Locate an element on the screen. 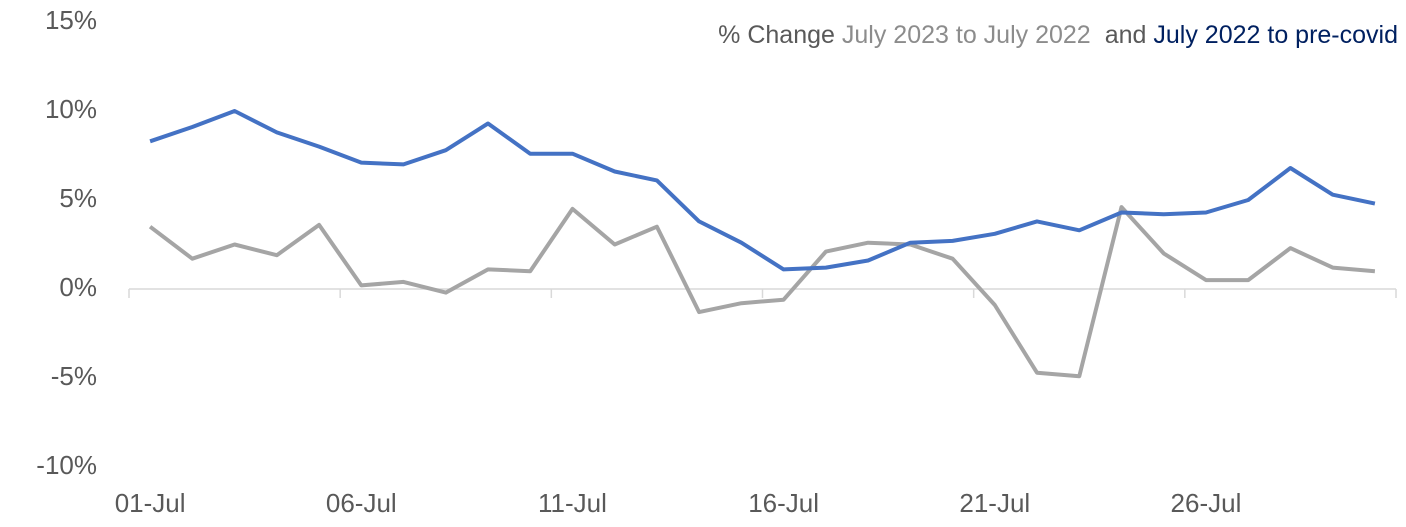 Image resolution: width=1406 pixels, height=527 pixels. title-segment: and is located at coordinates (1126, 35).